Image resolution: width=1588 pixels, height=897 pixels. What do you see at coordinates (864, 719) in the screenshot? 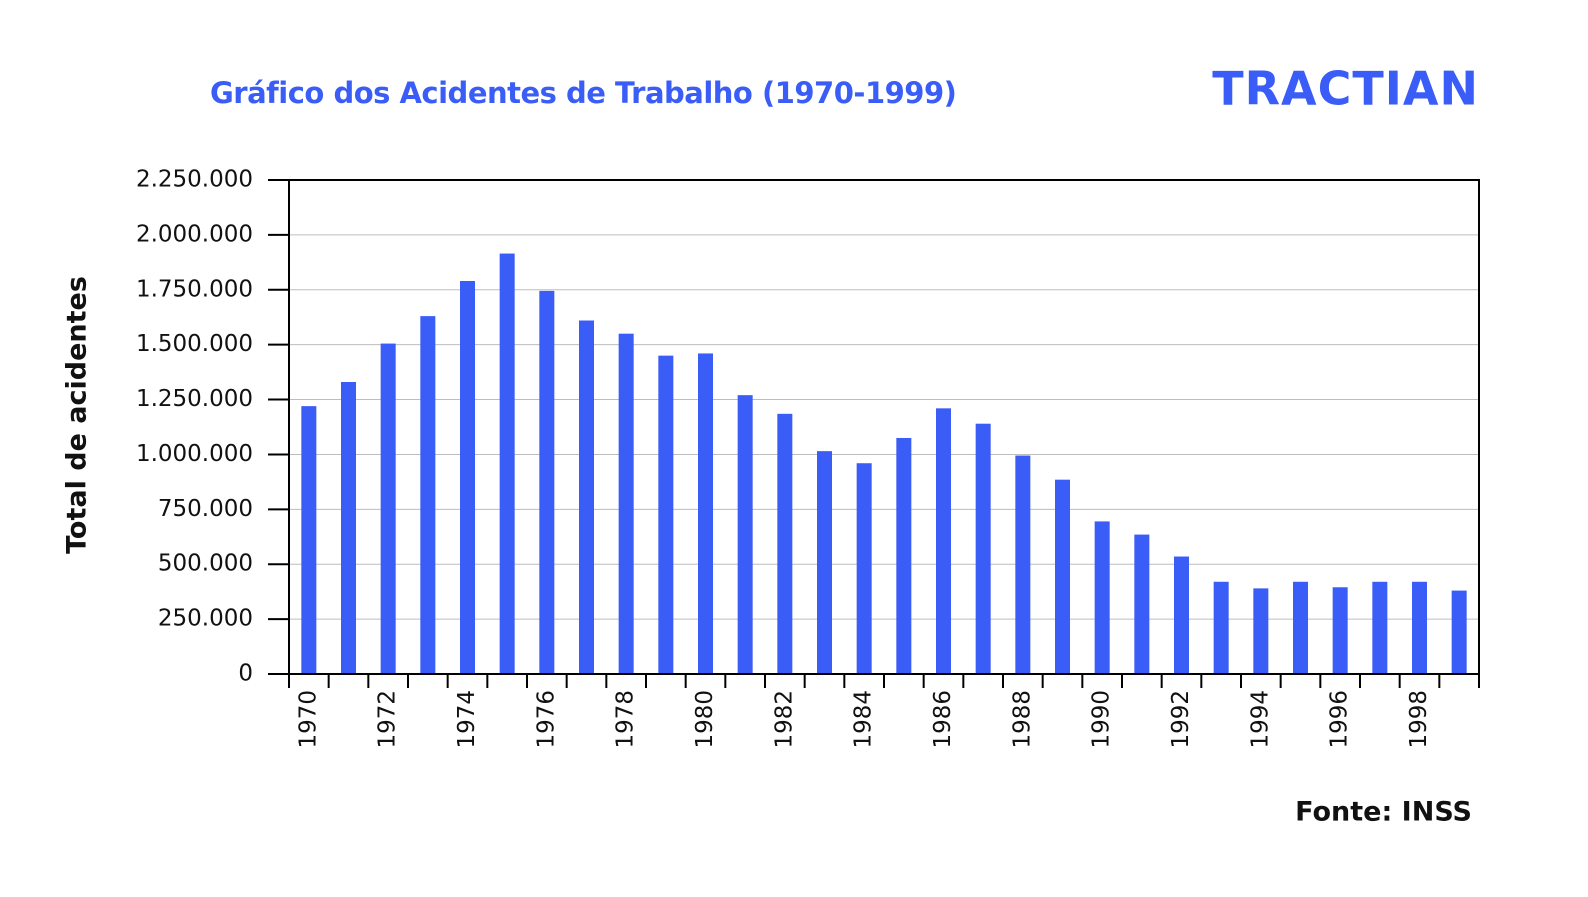
I see `x-tick-label: 1984` at bounding box center [864, 719].